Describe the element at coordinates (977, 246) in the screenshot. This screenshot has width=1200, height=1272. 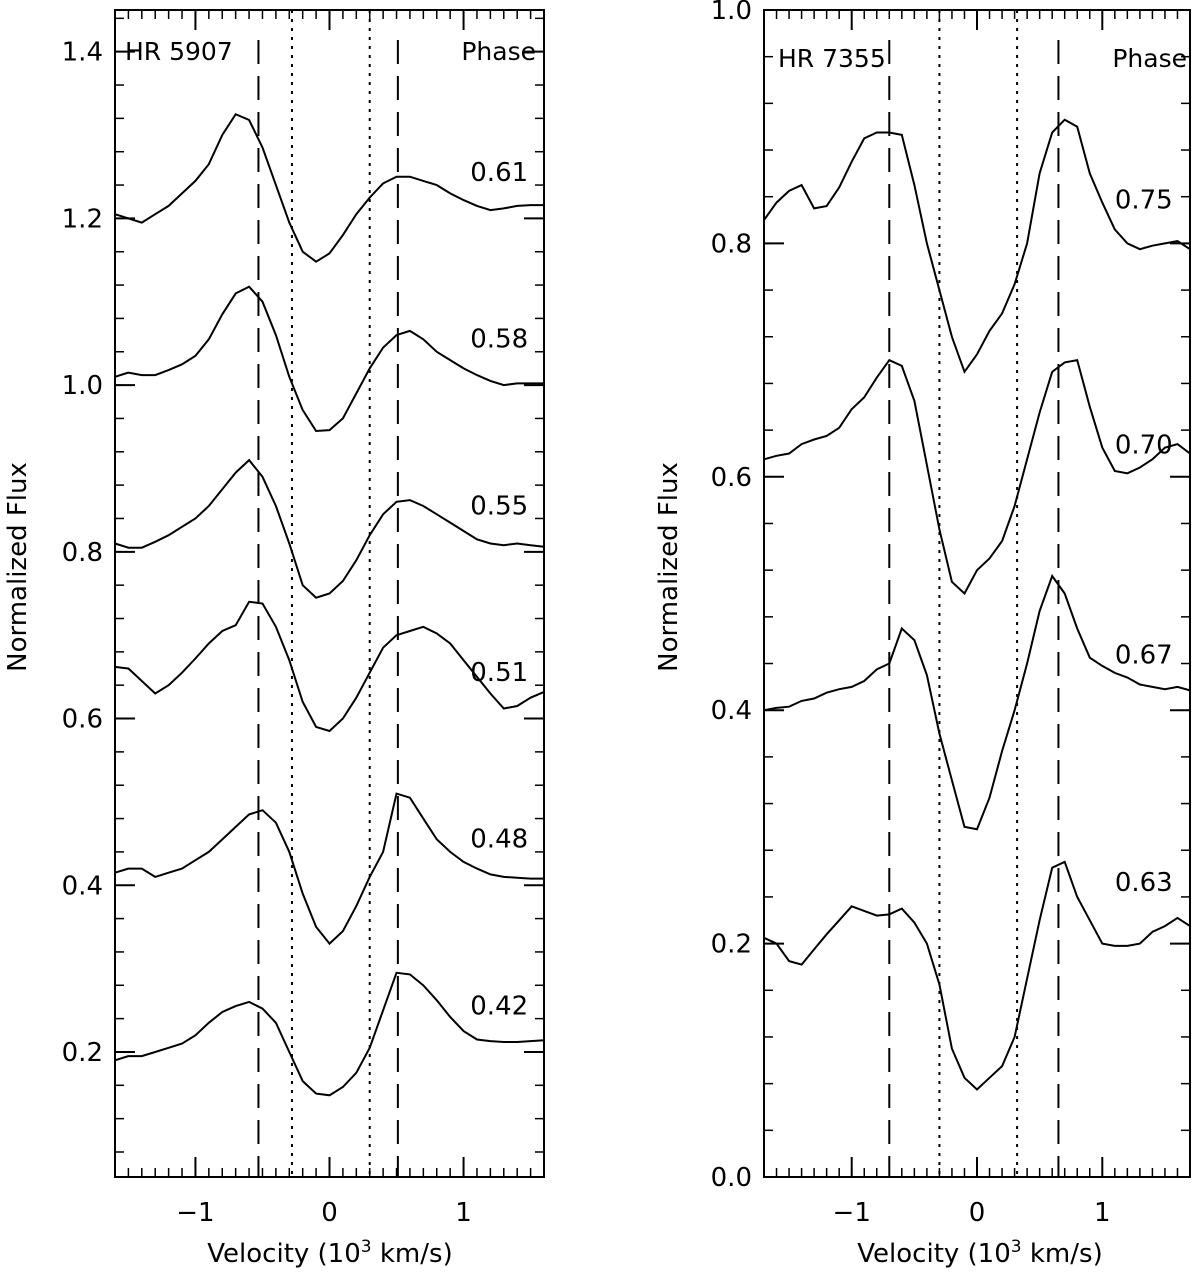
I see `phase-0.75-profile` at that location.